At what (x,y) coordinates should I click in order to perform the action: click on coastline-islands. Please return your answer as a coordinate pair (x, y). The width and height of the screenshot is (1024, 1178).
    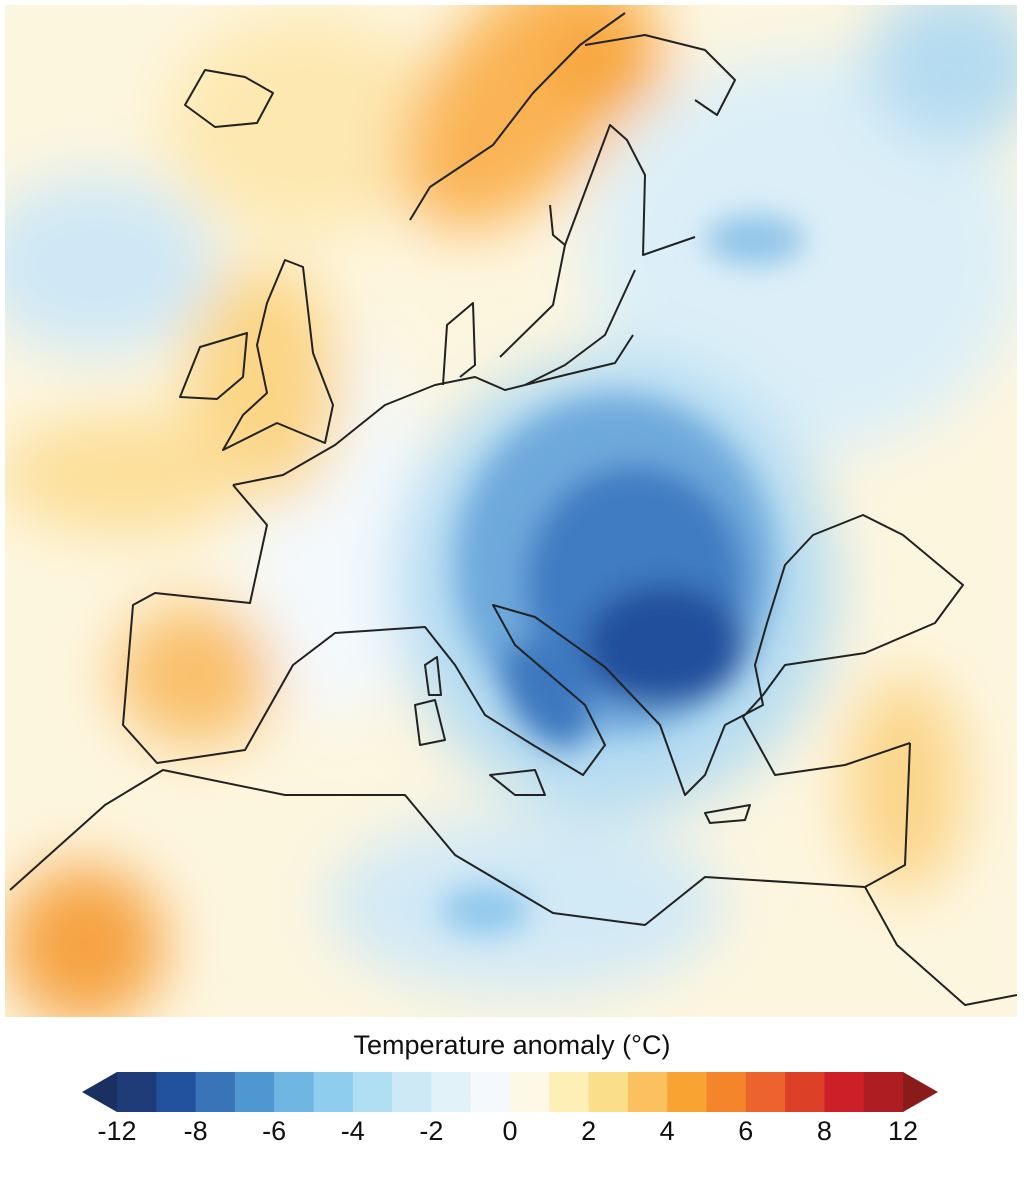
    Looking at the image, I should click on (582, 740).